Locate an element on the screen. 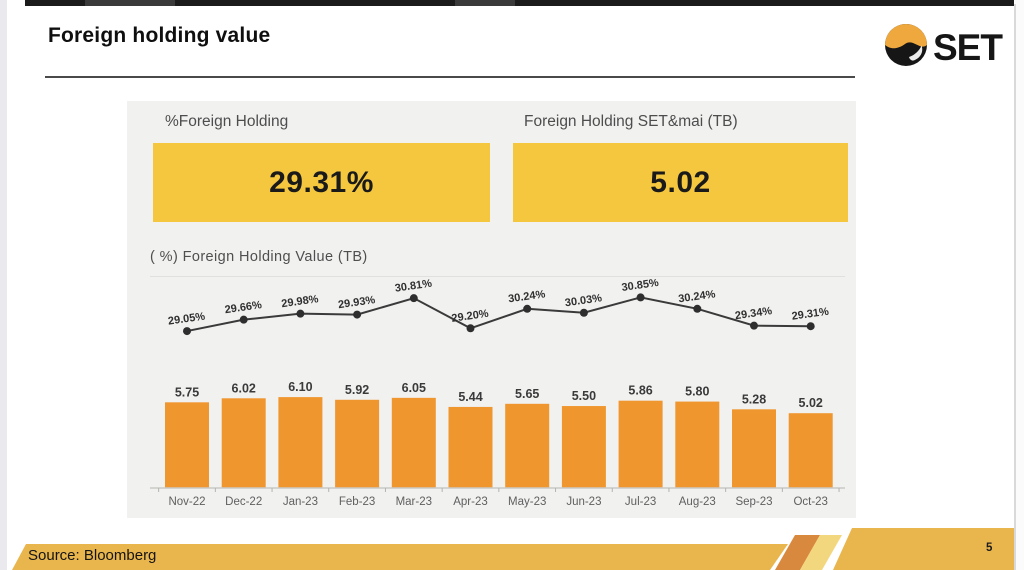 Image resolution: width=1024 pixels, height=570 pixels. page-number: 5 is located at coordinates (989, 548).